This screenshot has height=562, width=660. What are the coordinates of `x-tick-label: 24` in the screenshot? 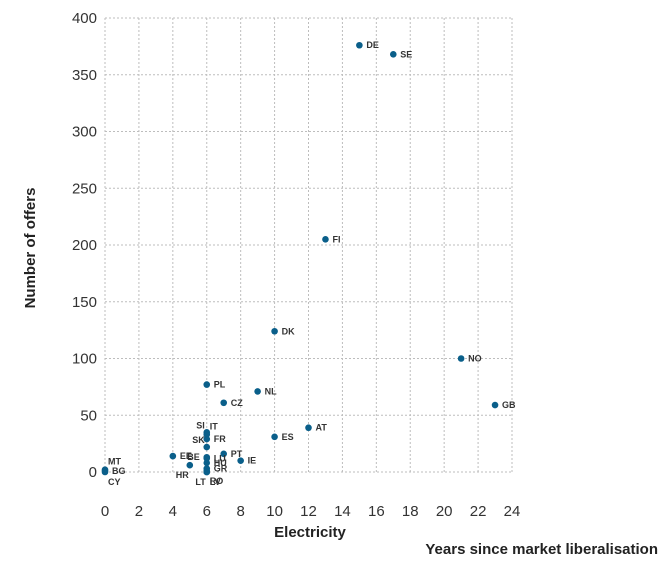 It's located at (512, 511).